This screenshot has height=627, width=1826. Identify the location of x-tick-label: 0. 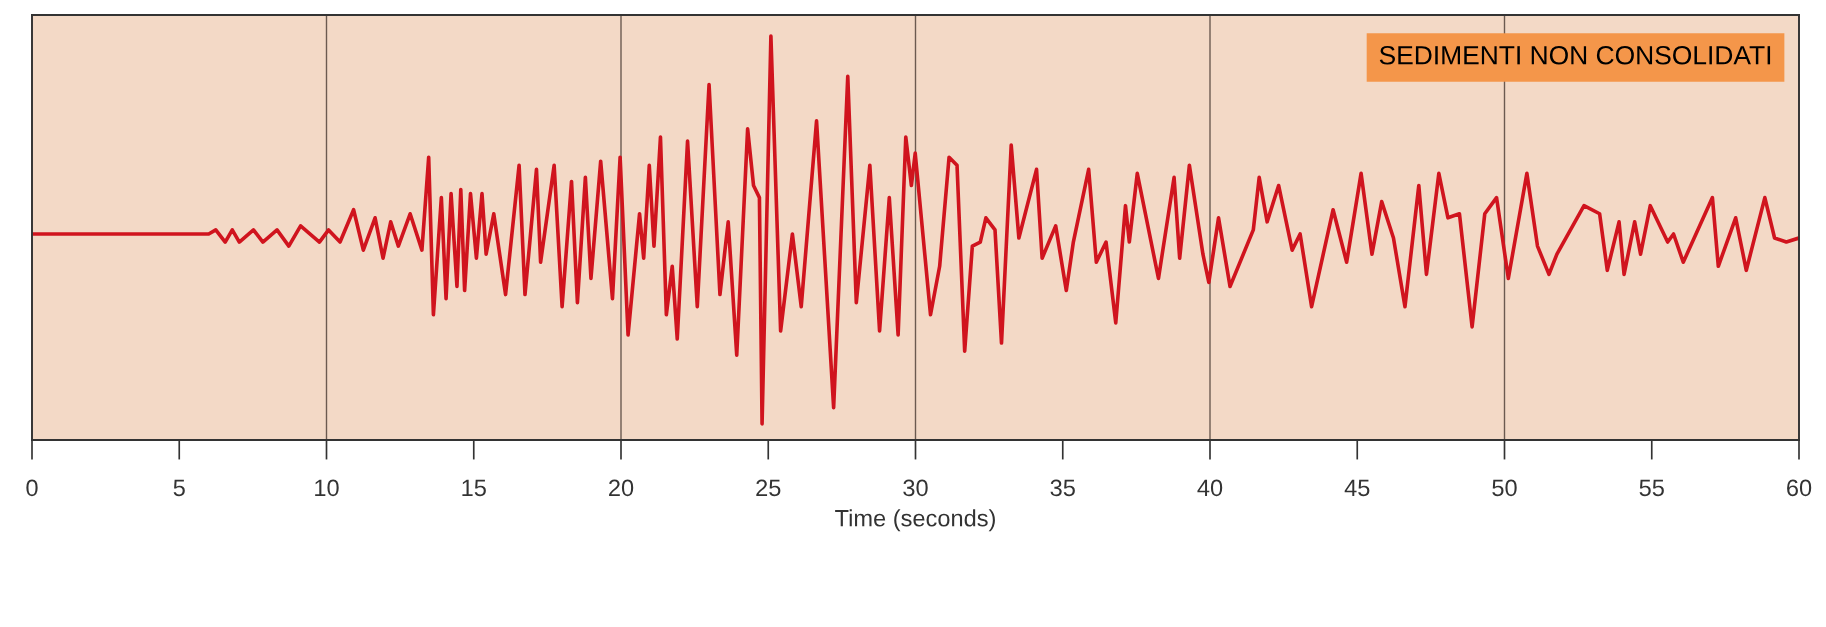
(32, 488).